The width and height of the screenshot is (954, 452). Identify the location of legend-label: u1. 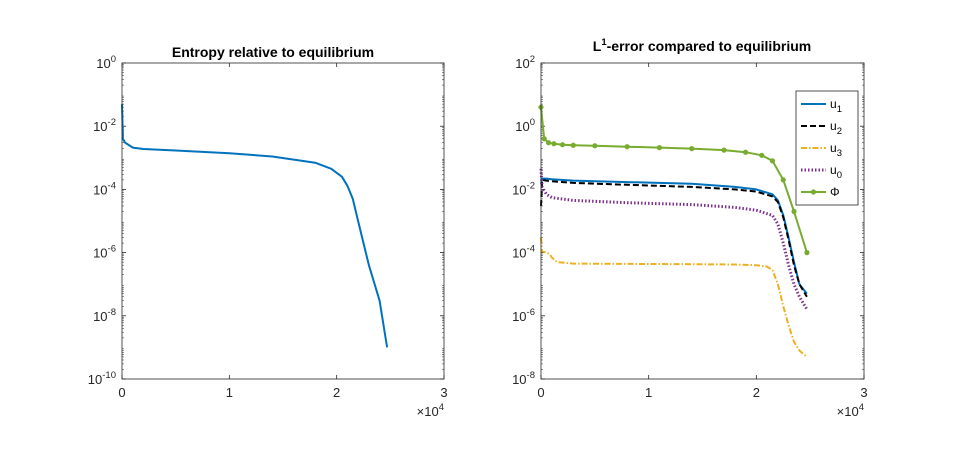
(836, 106).